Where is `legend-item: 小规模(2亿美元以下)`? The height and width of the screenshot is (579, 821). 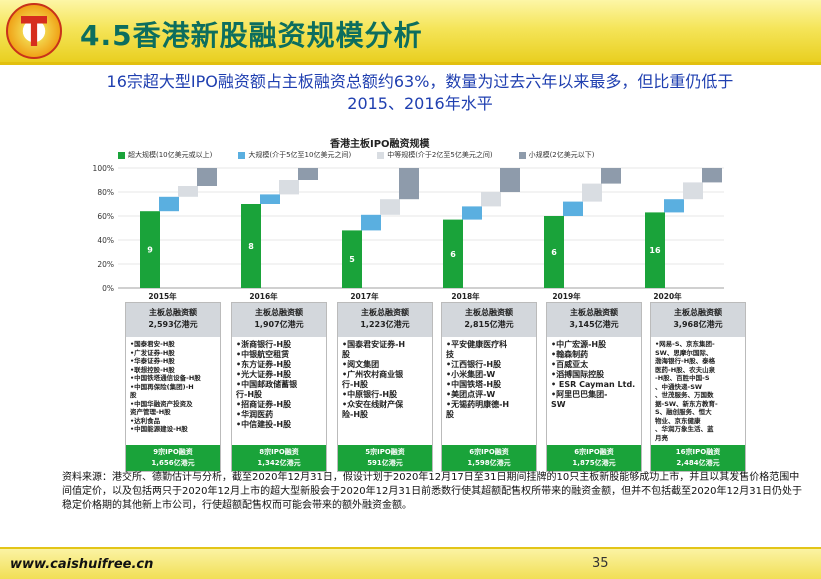 legend-item: 小规模(2亿美元以下) is located at coordinates (556, 155).